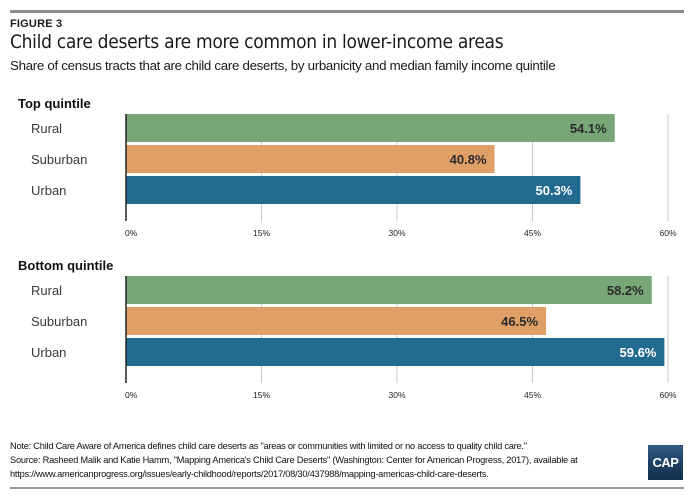 This screenshot has width=694, height=500. Describe the element at coordinates (54, 103) in the screenshot. I see `panel-title: Top quintile` at that location.